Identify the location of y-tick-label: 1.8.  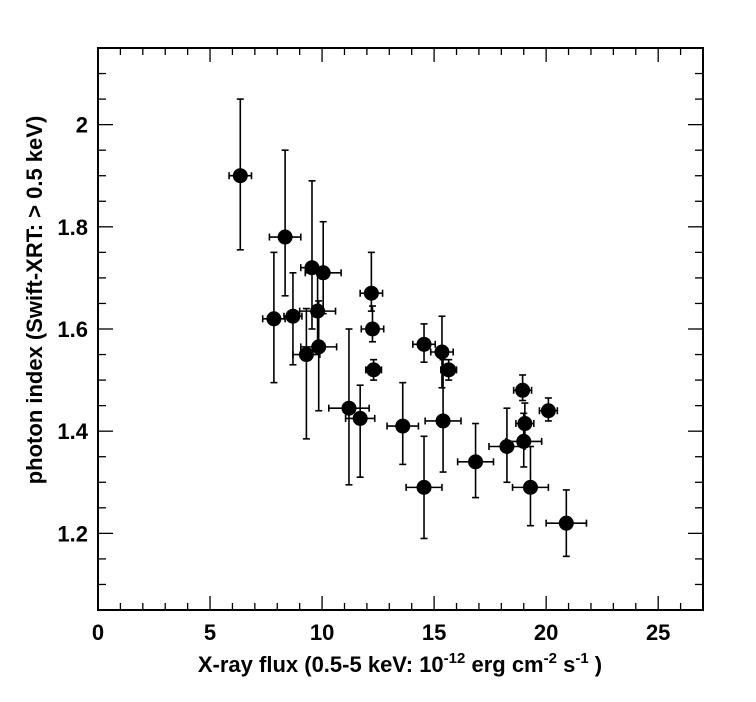
(72, 227).